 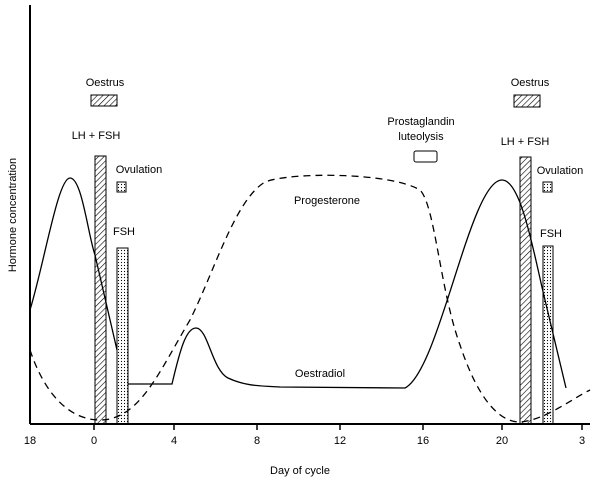 I want to click on tick-label: 4, so click(x=174, y=441).